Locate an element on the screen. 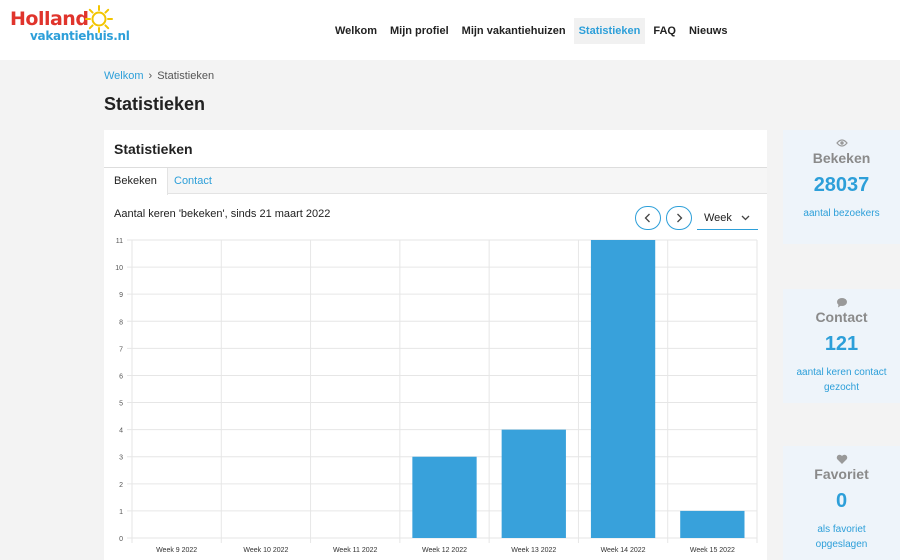 Image resolution: width=900 pixels, height=560 pixels. nav-item-welkom: Welkom is located at coordinates (356, 31).